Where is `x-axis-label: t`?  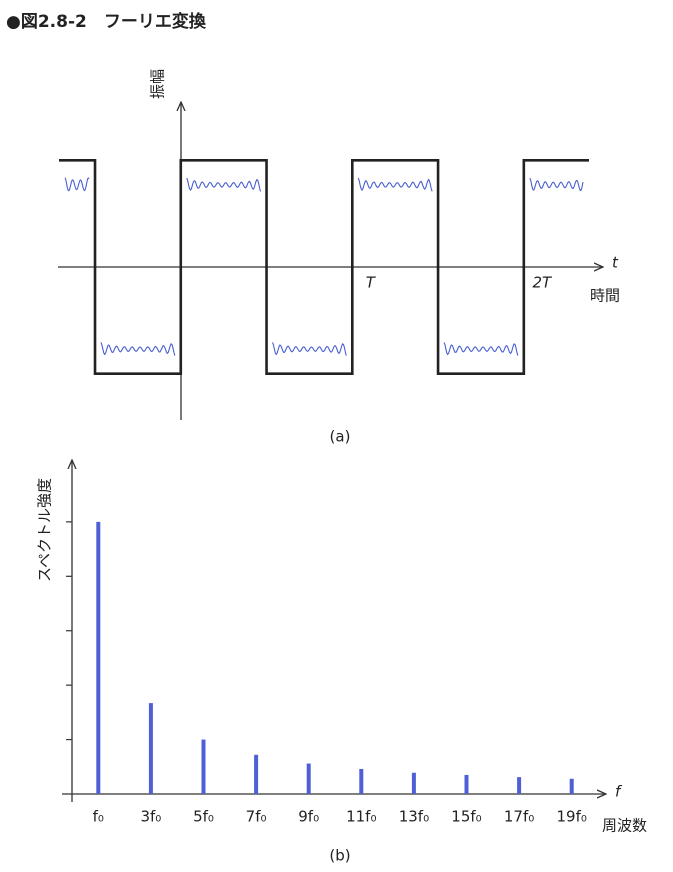 x-axis-label: t is located at coordinates (615, 263).